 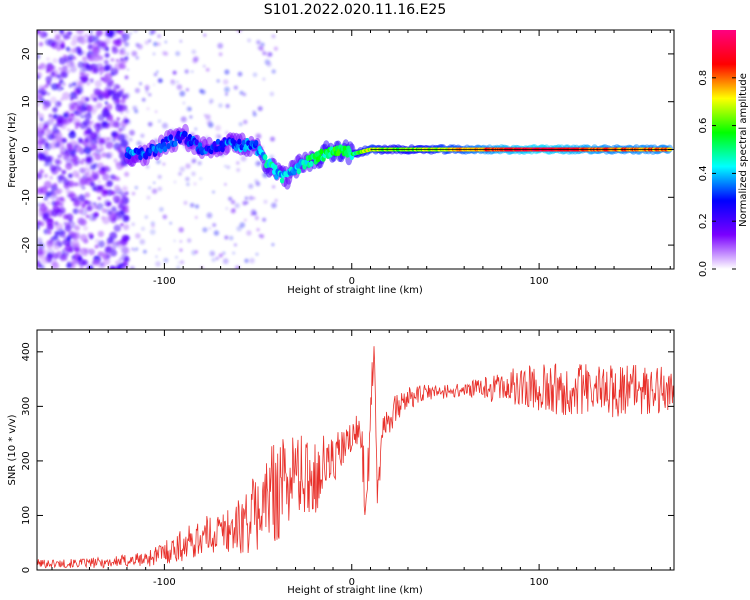 I want to click on spectrogram-y-tick-label: -10, so click(x=26, y=197).